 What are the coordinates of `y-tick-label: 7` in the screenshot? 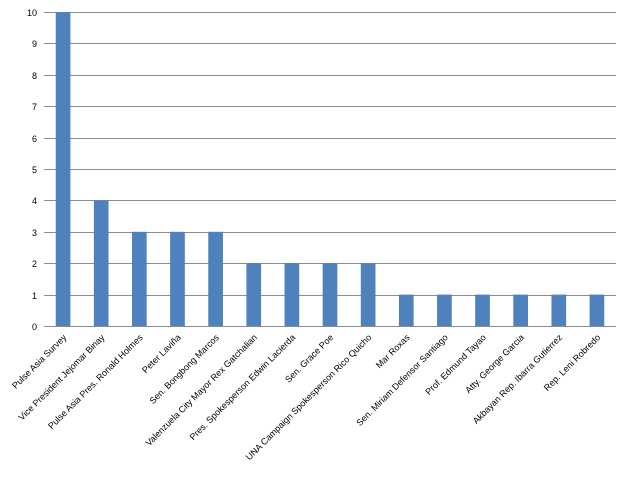 It's located at (34, 107).